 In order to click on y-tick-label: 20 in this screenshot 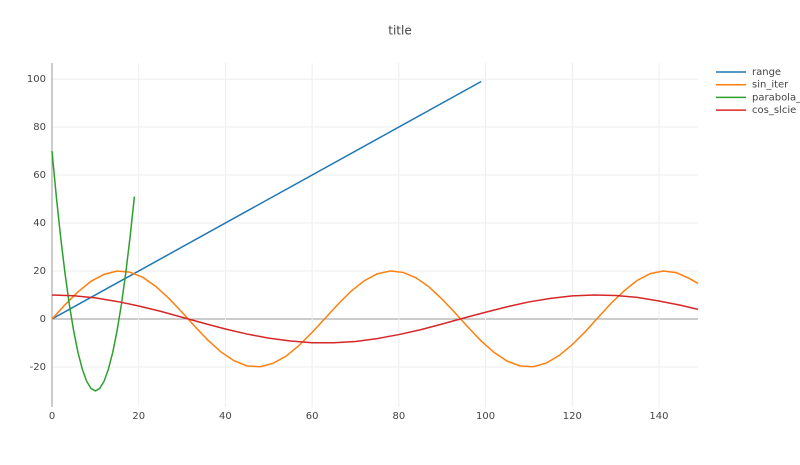, I will do `click(39, 271)`.